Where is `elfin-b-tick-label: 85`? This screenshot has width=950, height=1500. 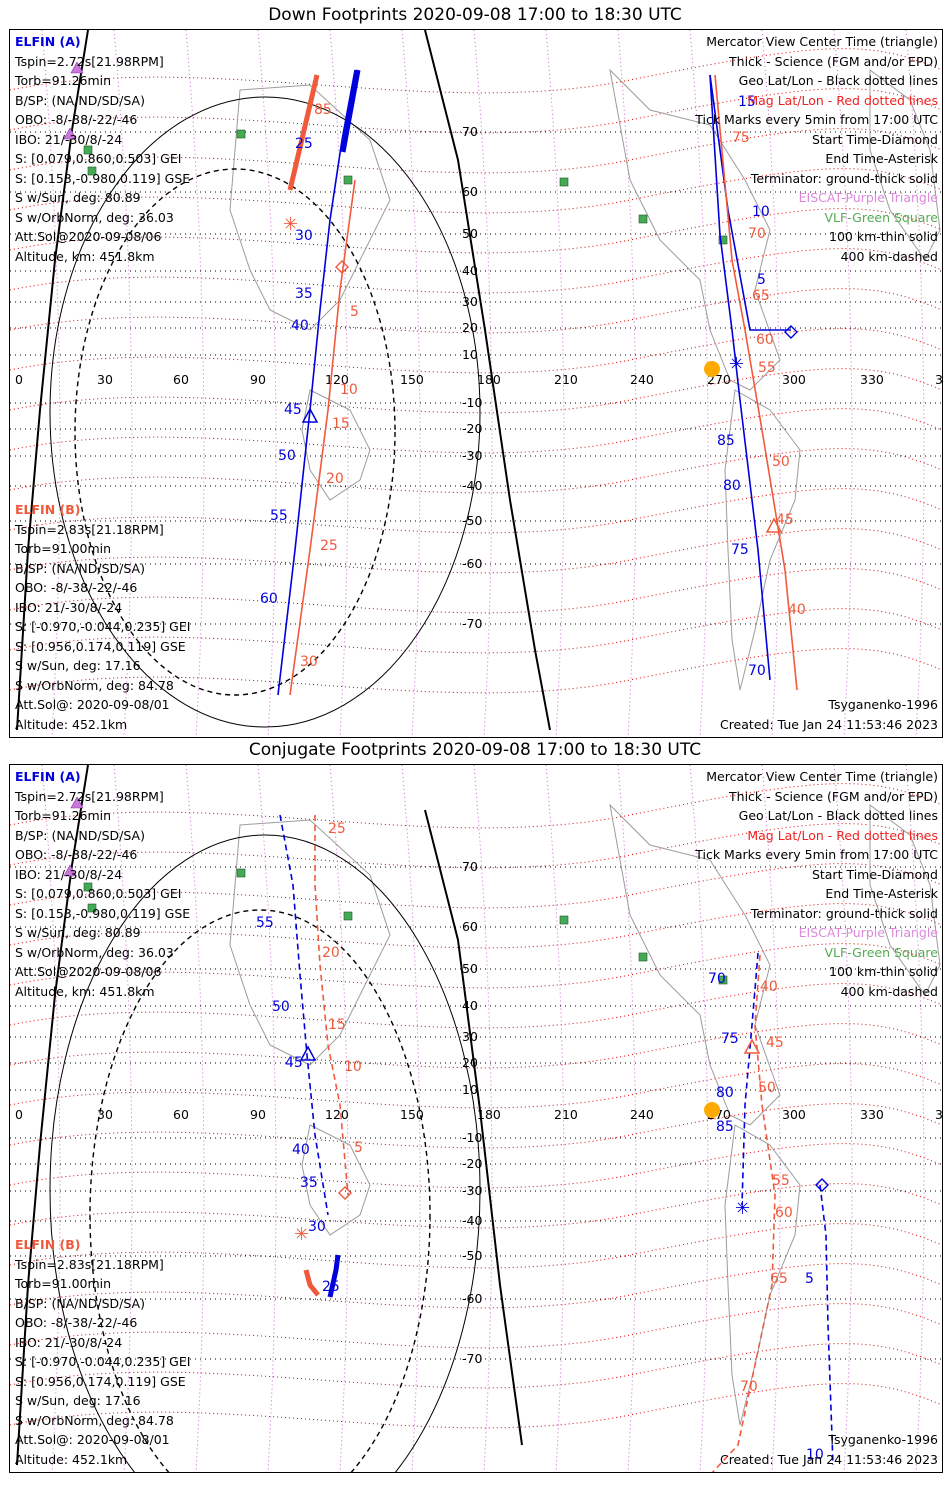
elfin-b-tick-label: 85 is located at coordinates (323, 110).